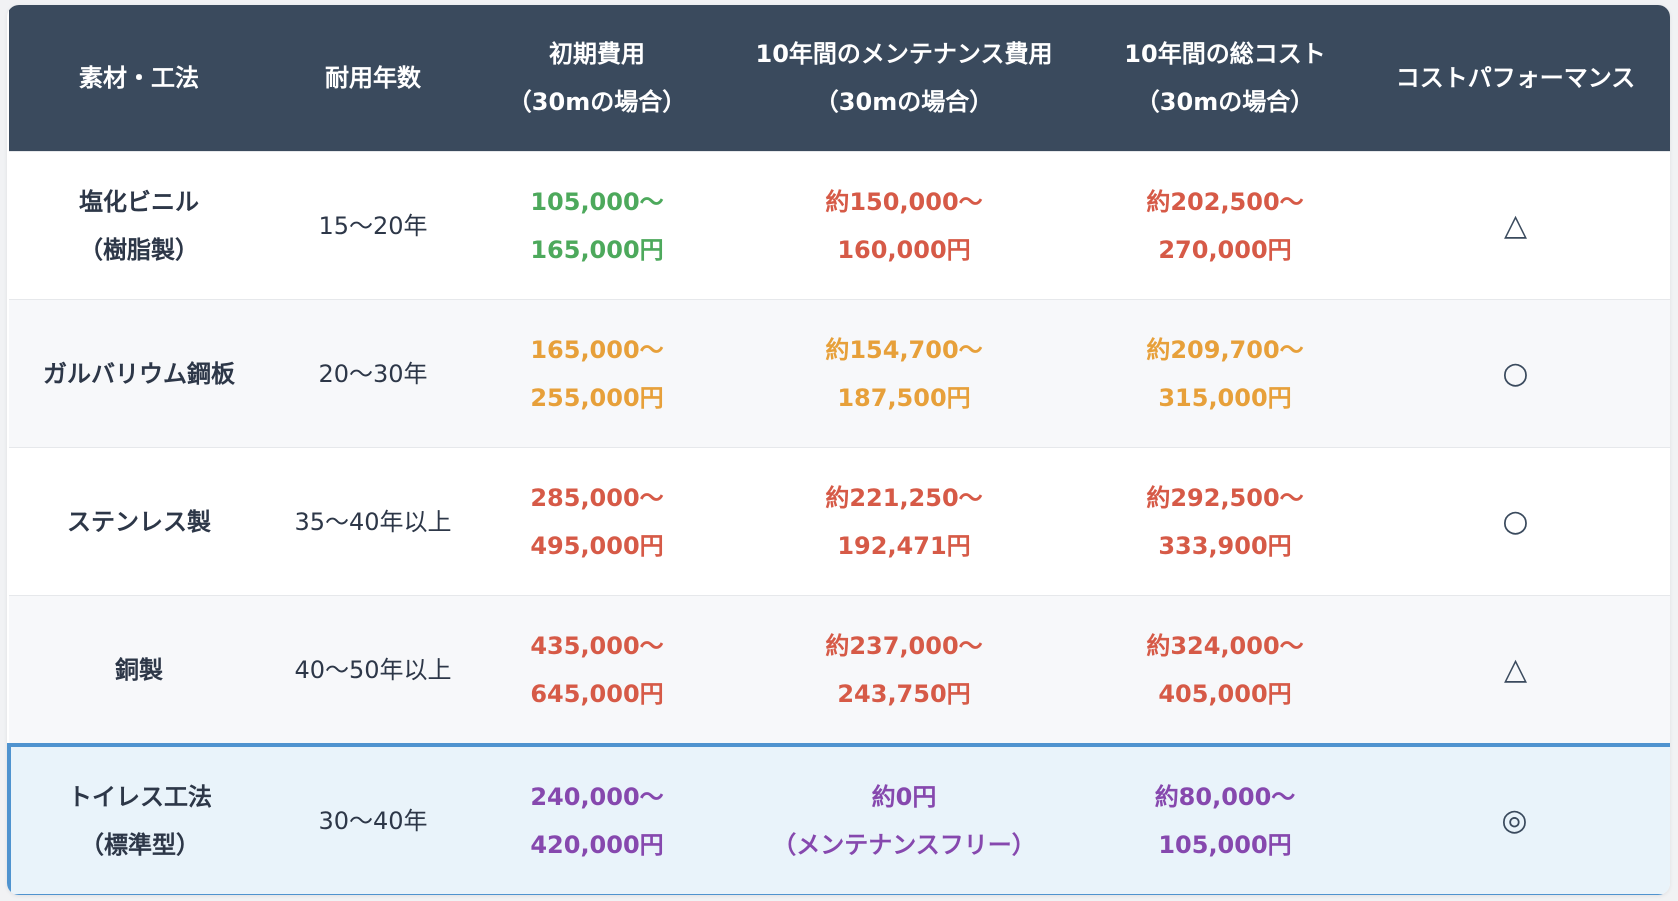 Image resolution: width=1678 pixels, height=901 pixels. I want to click on total-cost-cell-line: 105,000円, so click(1225, 844).